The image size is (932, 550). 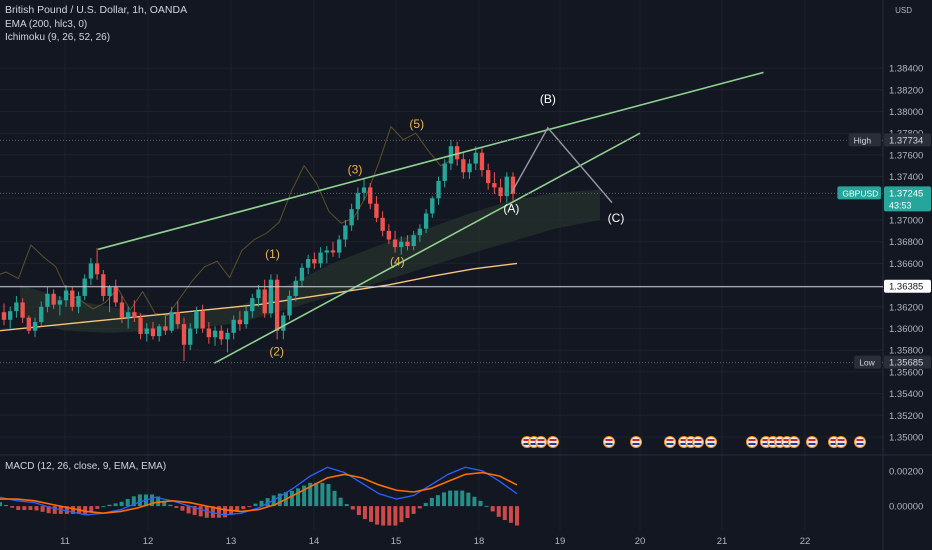 What do you see at coordinates (722, 541) in the screenshot?
I see `time-tick-label: 21` at bounding box center [722, 541].